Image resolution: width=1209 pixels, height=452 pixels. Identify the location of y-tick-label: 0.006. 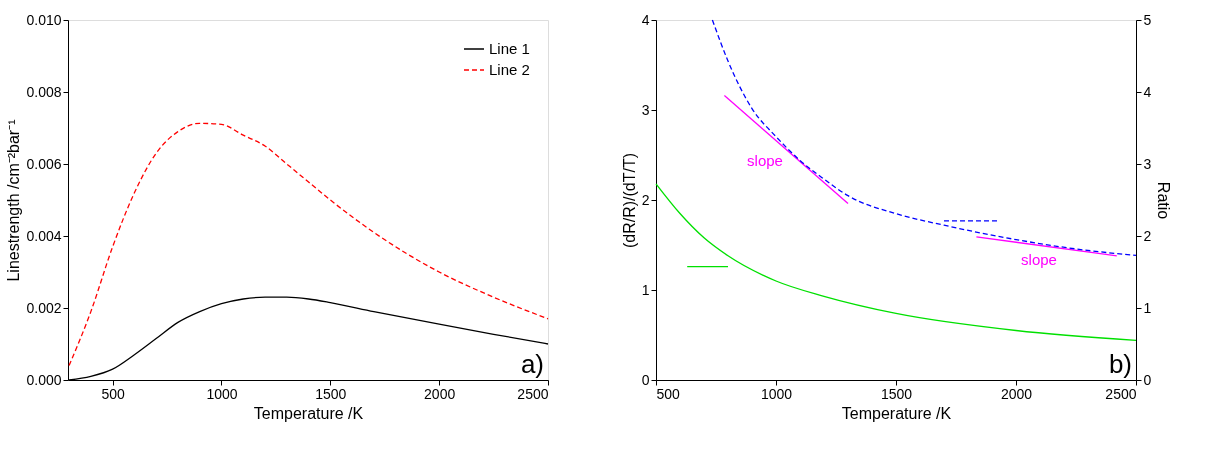
(44, 163).